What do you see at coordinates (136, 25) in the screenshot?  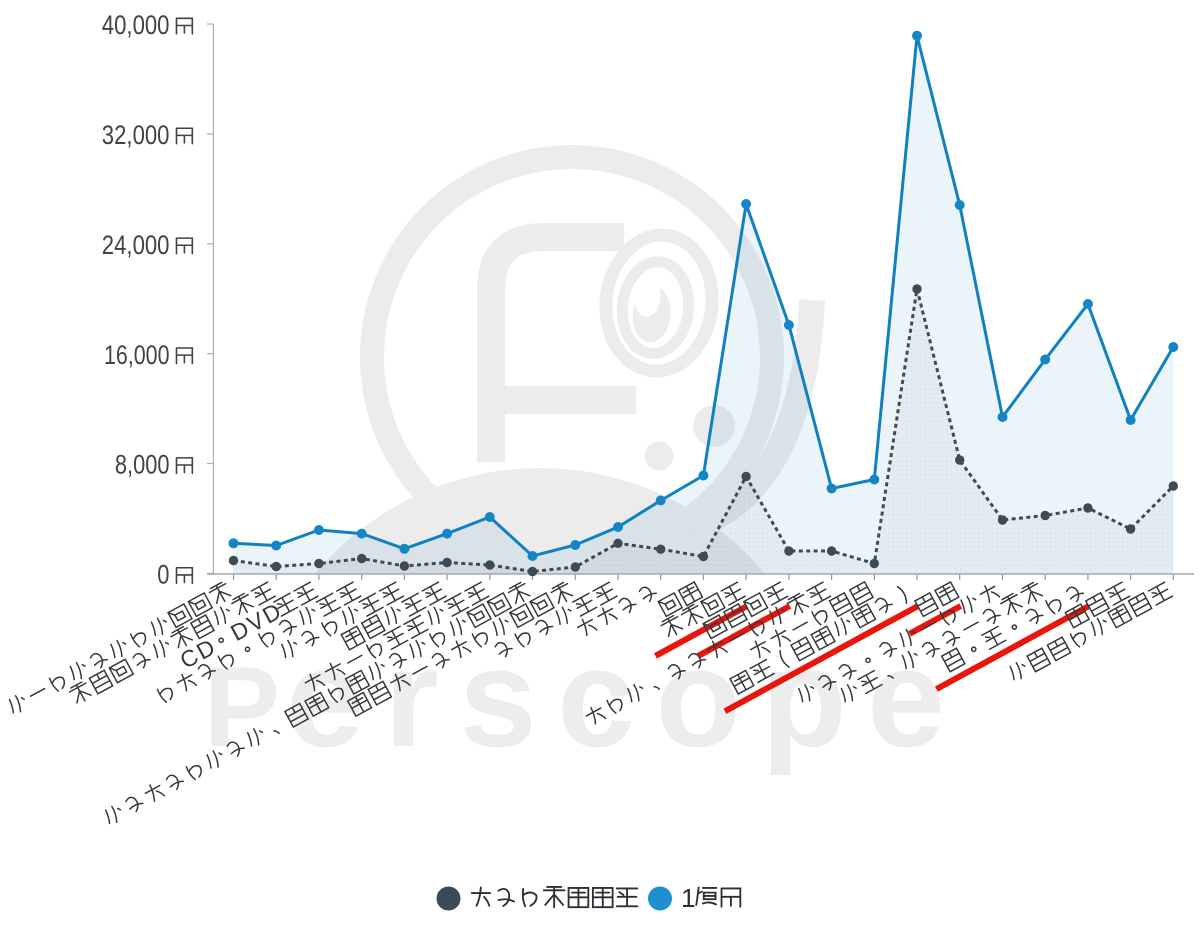 I see `svg-text: 40,000` at bounding box center [136, 25].